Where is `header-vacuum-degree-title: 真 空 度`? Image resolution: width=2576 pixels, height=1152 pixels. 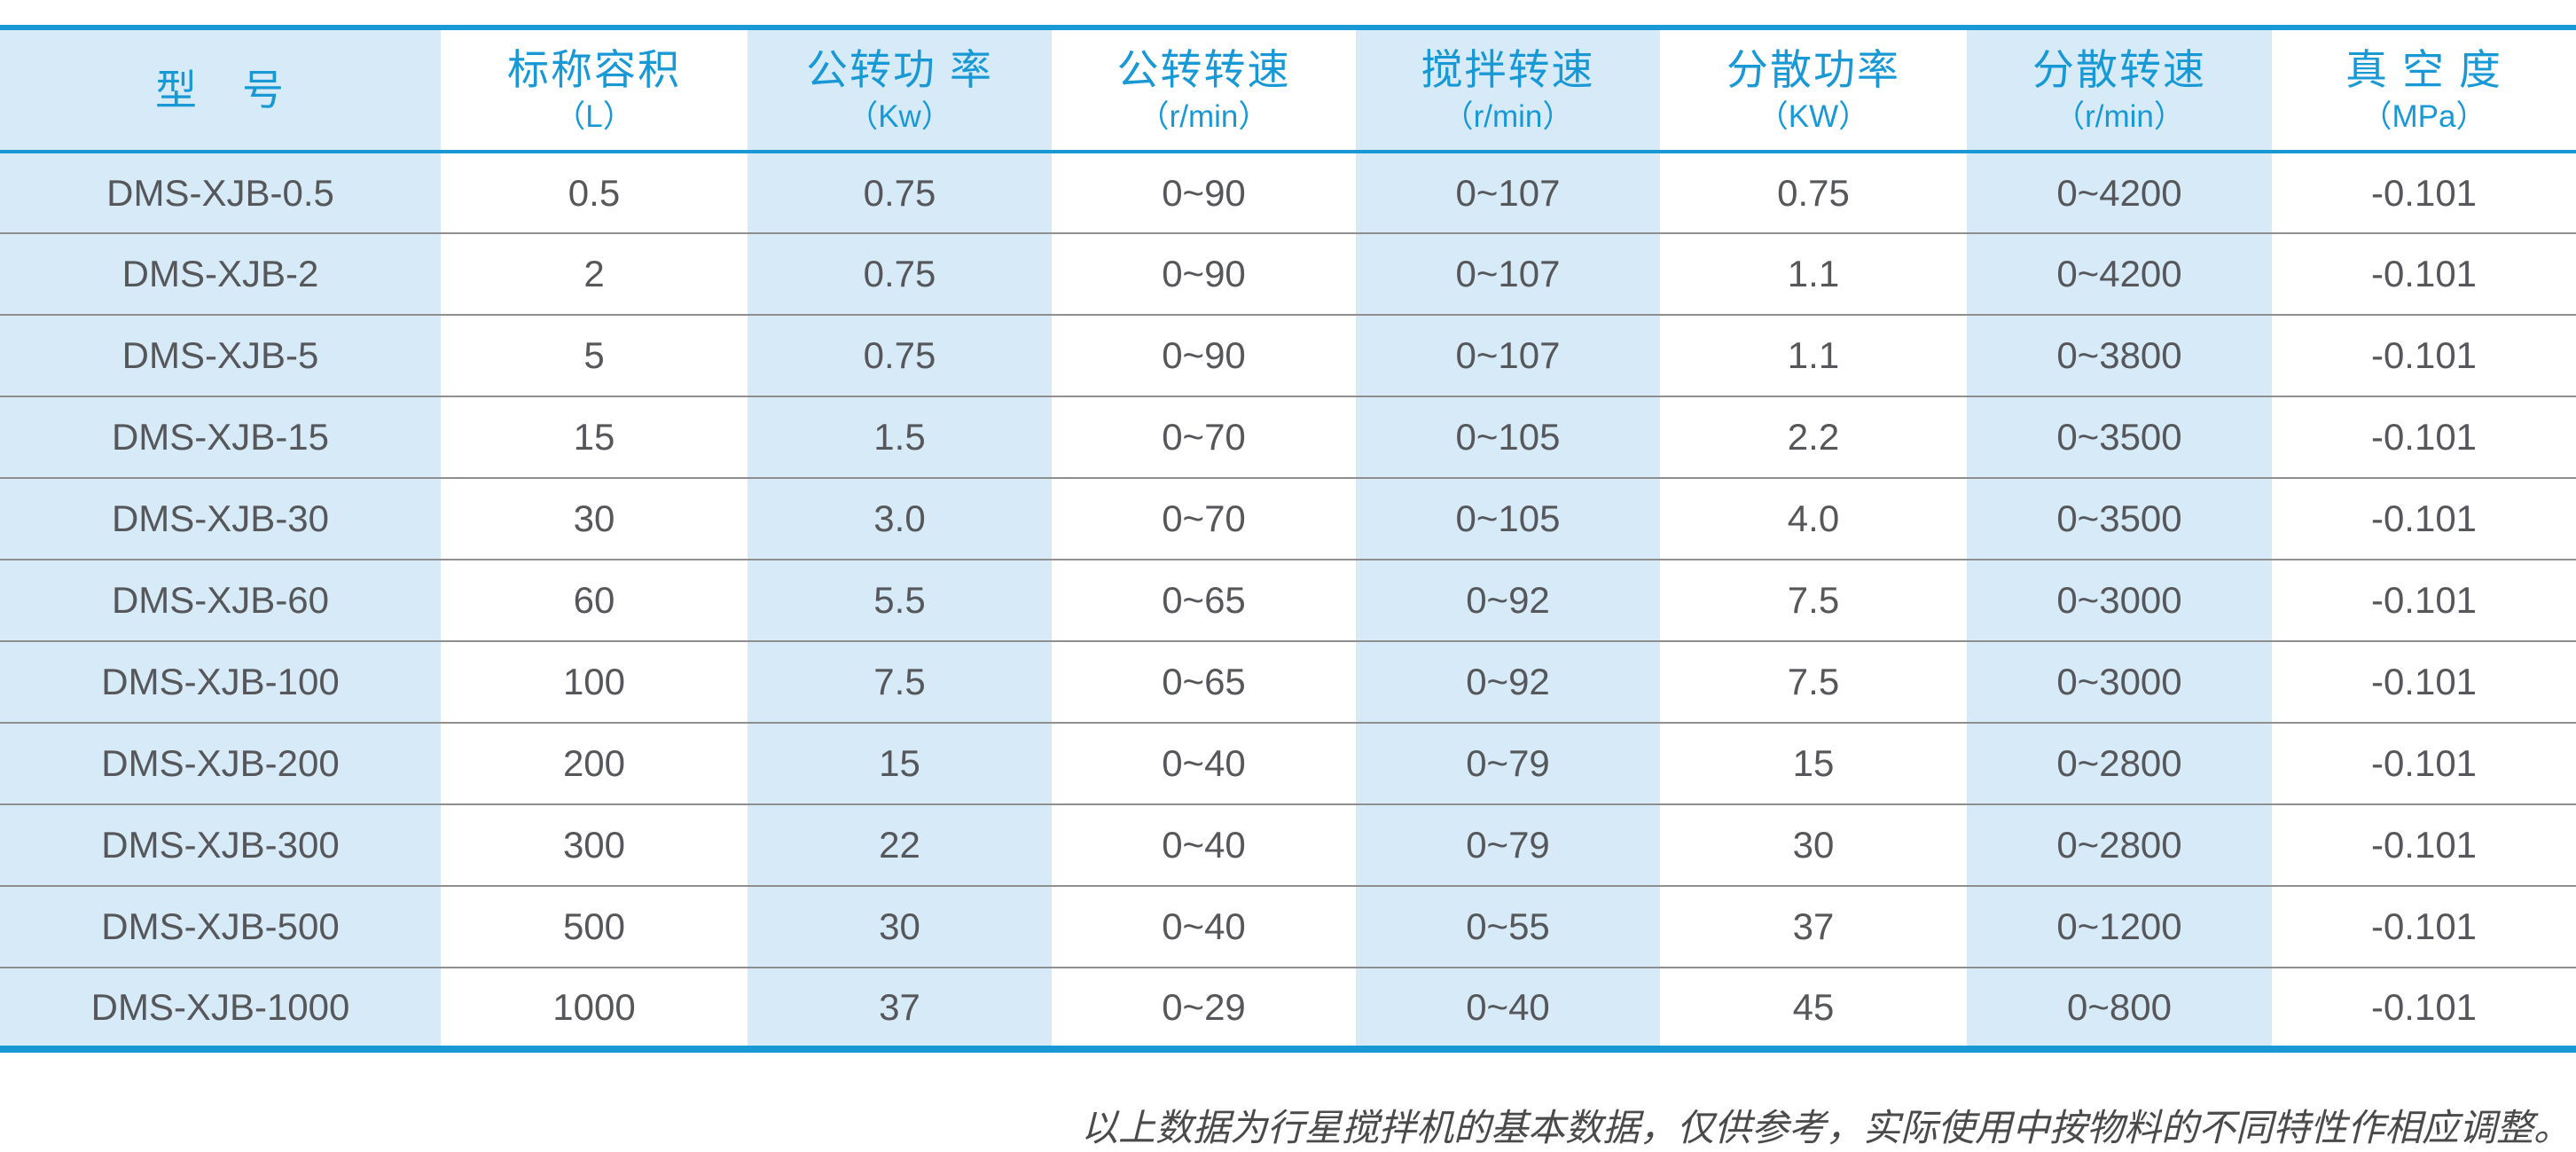
header-vacuum-degree-title: 真 空 度 is located at coordinates (2424, 69).